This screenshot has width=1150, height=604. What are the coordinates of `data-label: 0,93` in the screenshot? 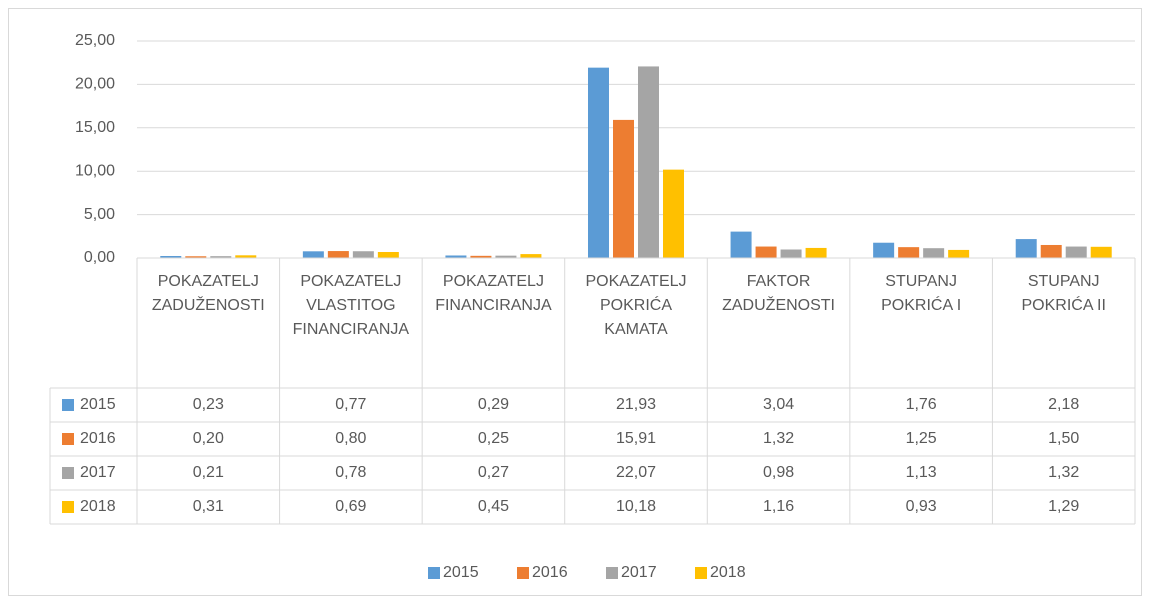 It's located at (921, 506).